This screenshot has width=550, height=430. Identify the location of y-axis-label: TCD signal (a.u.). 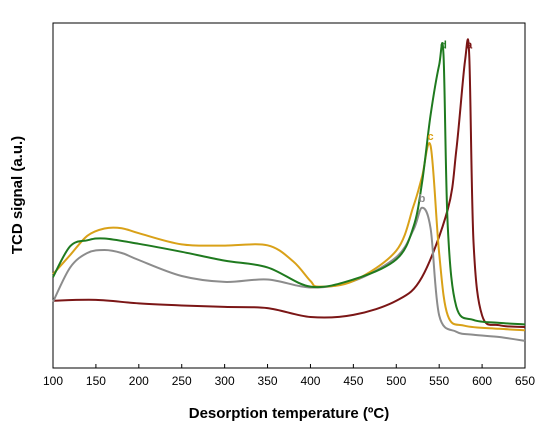
(17, 195).